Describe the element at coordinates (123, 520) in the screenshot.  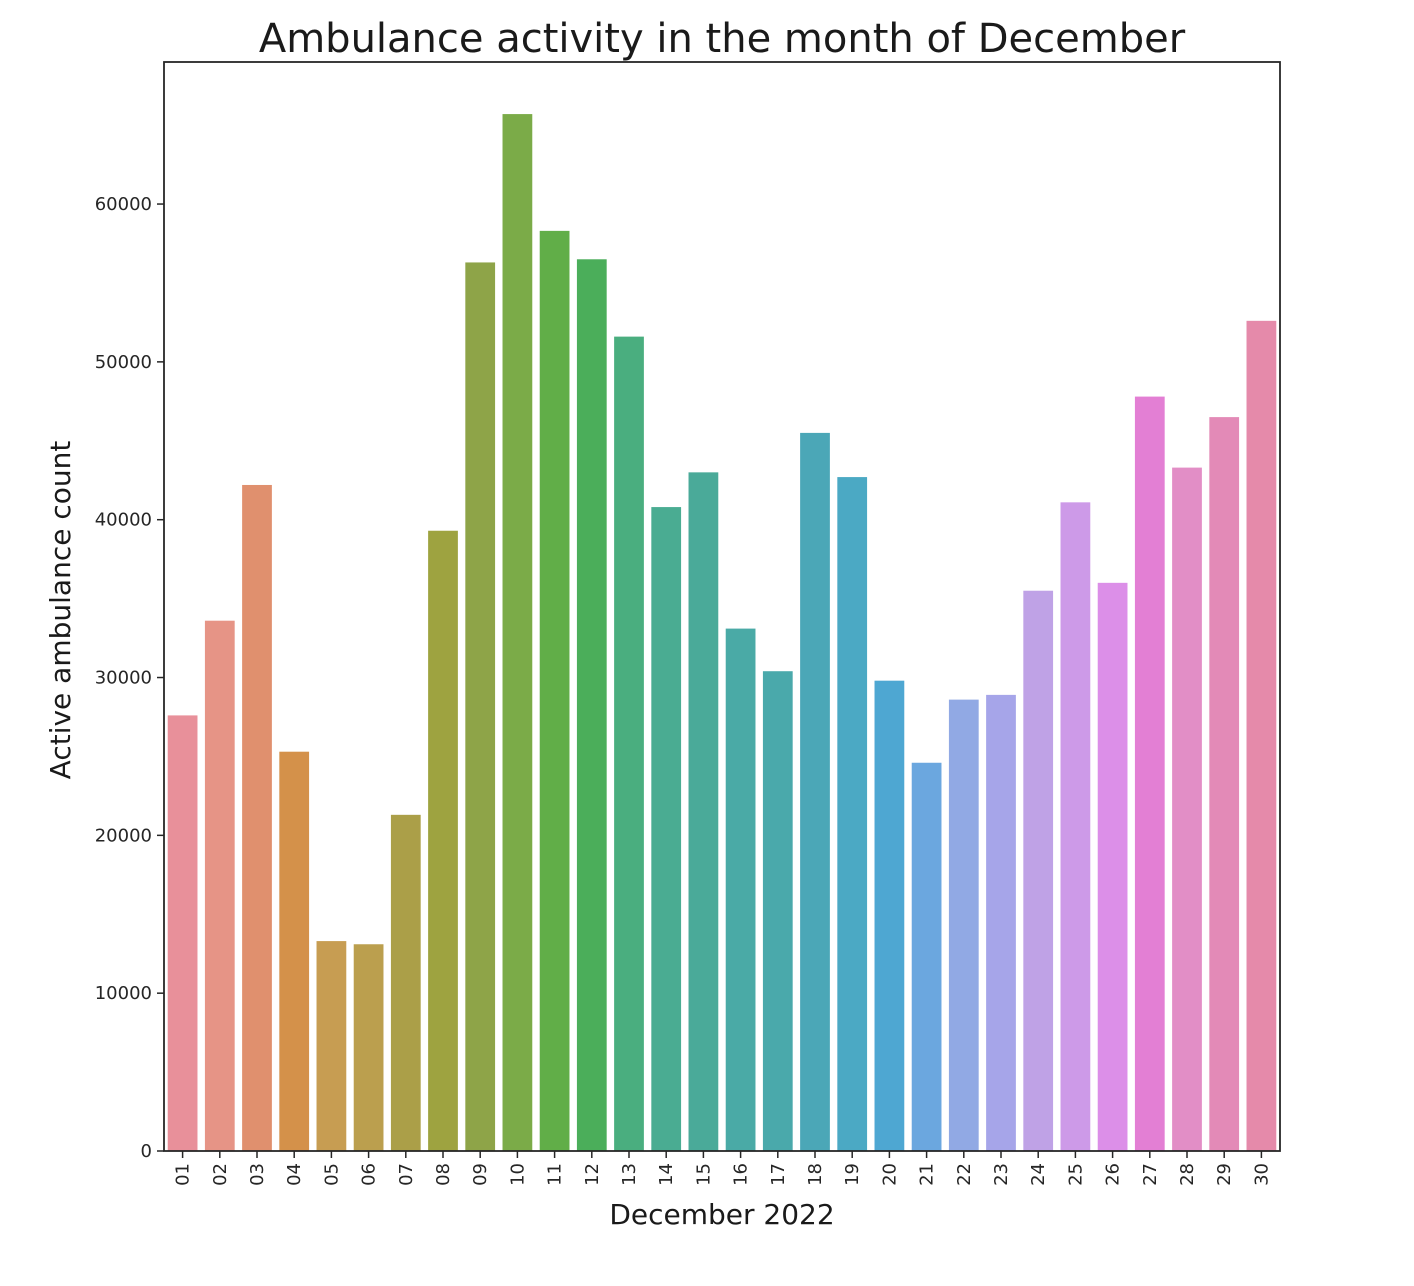
I see `y-tick-label: 40000` at that location.